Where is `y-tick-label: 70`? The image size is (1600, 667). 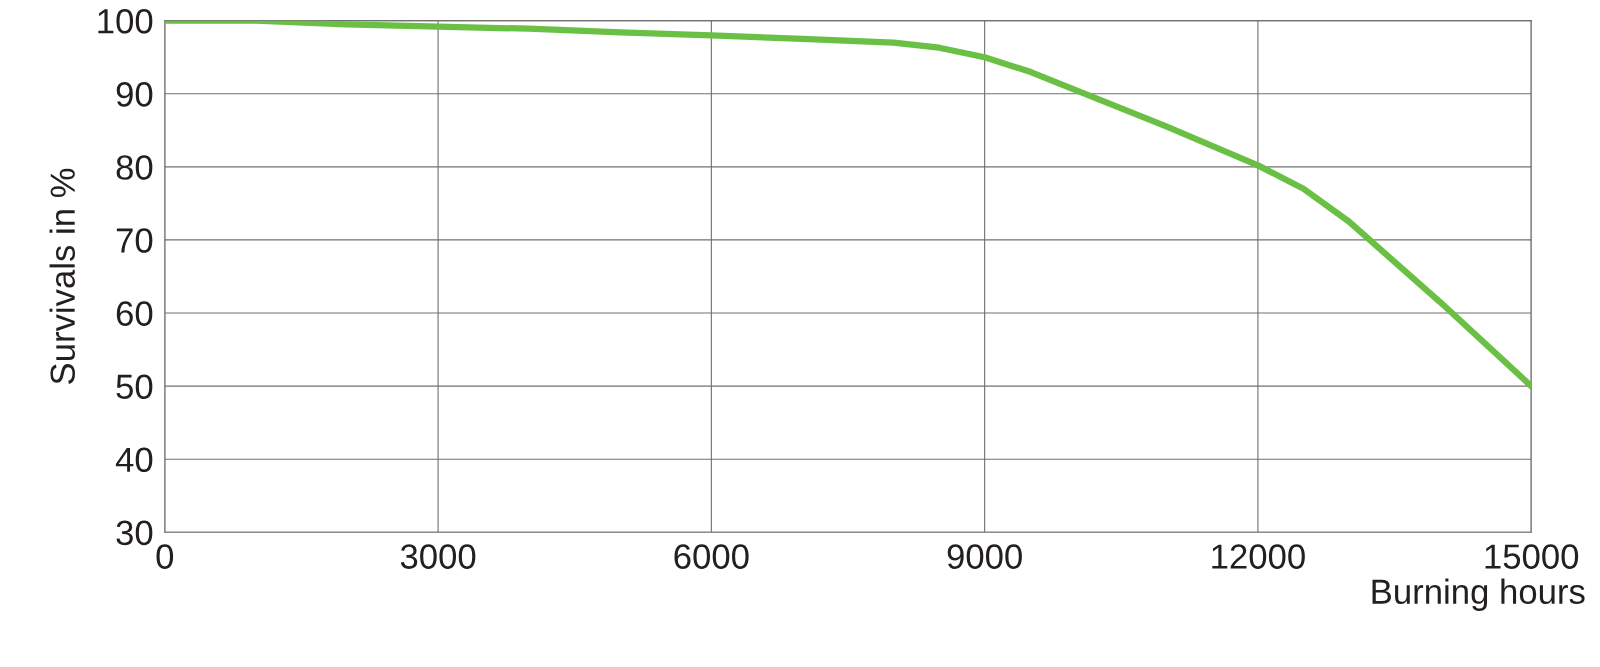 y-tick-label: 70 is located at coordinates (134, 240).